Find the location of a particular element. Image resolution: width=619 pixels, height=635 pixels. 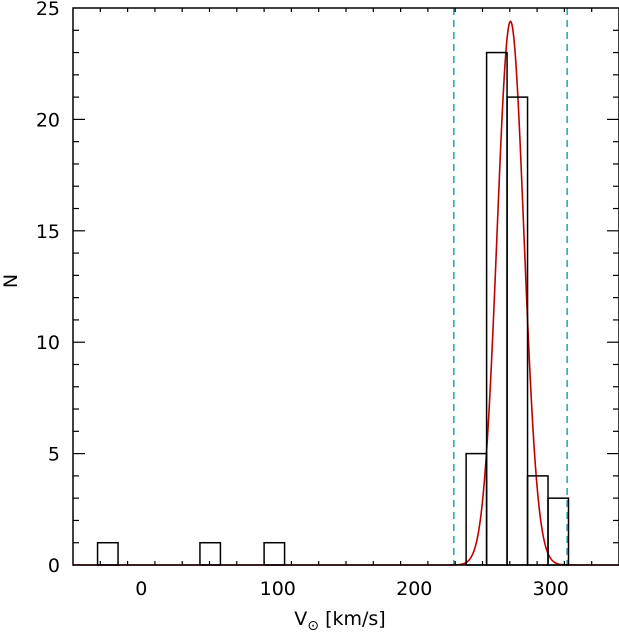

x-tick-label: 100 is located at coordinates (278, 589).